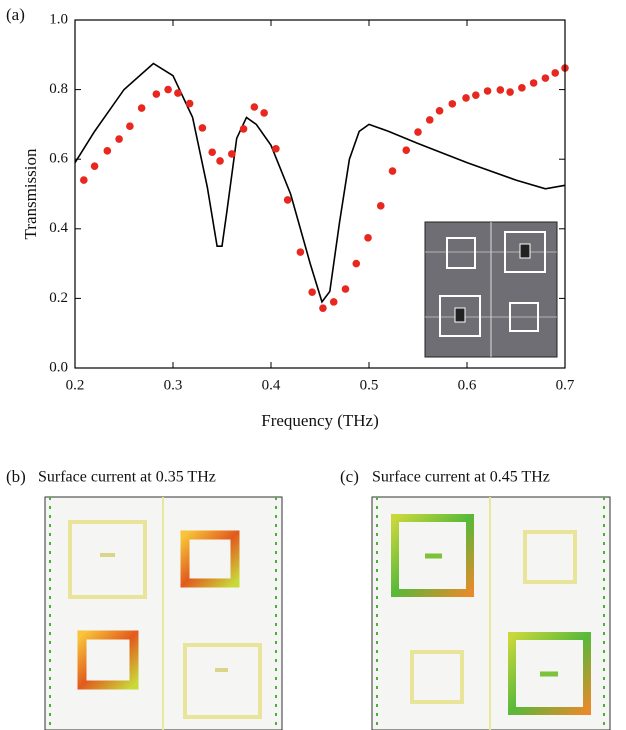 This screenshot has width=626, height=730. I want to click on panel-label: (a), so click(15, 14).